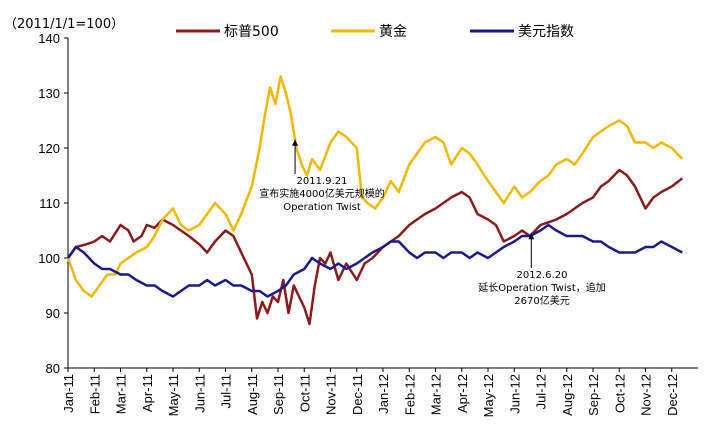 The height and width of the screenshot is (440, 716). Describe the element at coordinates (49, 93) in the screenshot. I see `y-tick-label: 130` at that location.